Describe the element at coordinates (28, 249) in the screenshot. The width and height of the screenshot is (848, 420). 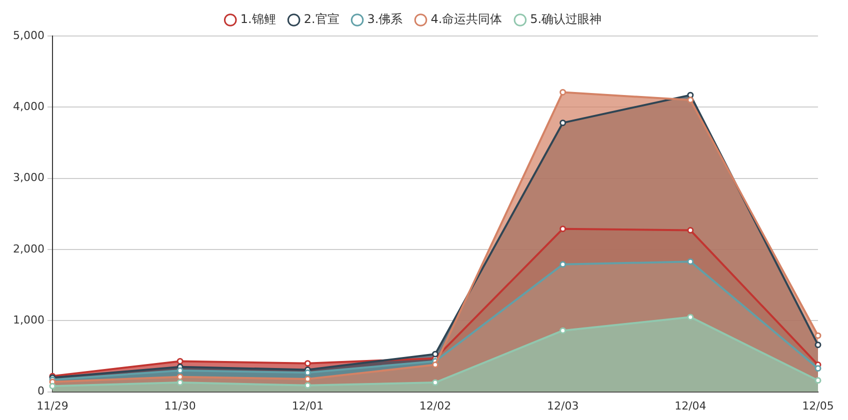
I see `y-tick-label: 2,000` at that location.